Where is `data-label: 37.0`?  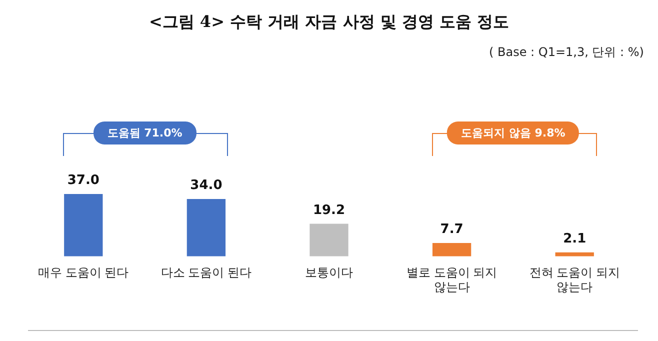 data-label: 37.0 is located at coordinates (83, 180).